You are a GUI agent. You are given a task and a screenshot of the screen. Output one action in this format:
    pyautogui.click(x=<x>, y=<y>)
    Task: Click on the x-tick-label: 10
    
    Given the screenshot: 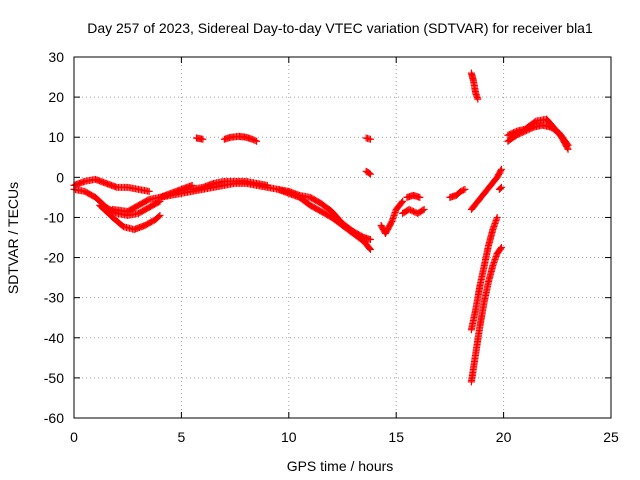 What is the action you would take?
    pyautogui.click(x=289, y=437)
    